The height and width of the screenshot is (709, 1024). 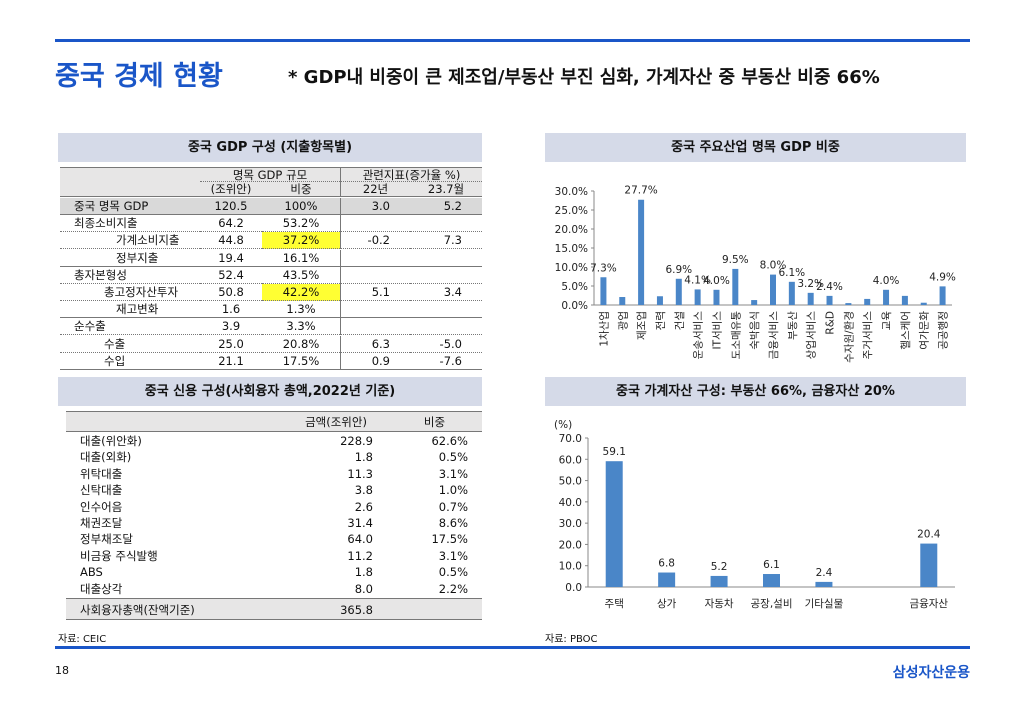 What do you see at coordinates (375, 361) in the screenshot?
I see `table-cell: 0.9` at bounding box center [375, 361].